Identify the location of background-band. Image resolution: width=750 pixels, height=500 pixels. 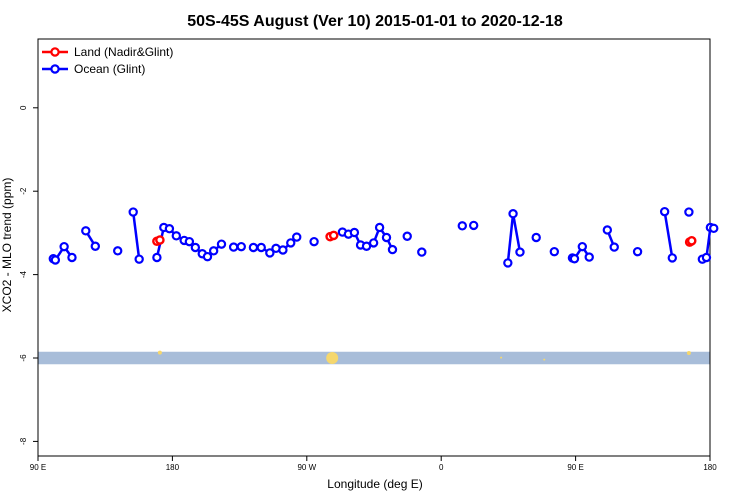
(374, 358).